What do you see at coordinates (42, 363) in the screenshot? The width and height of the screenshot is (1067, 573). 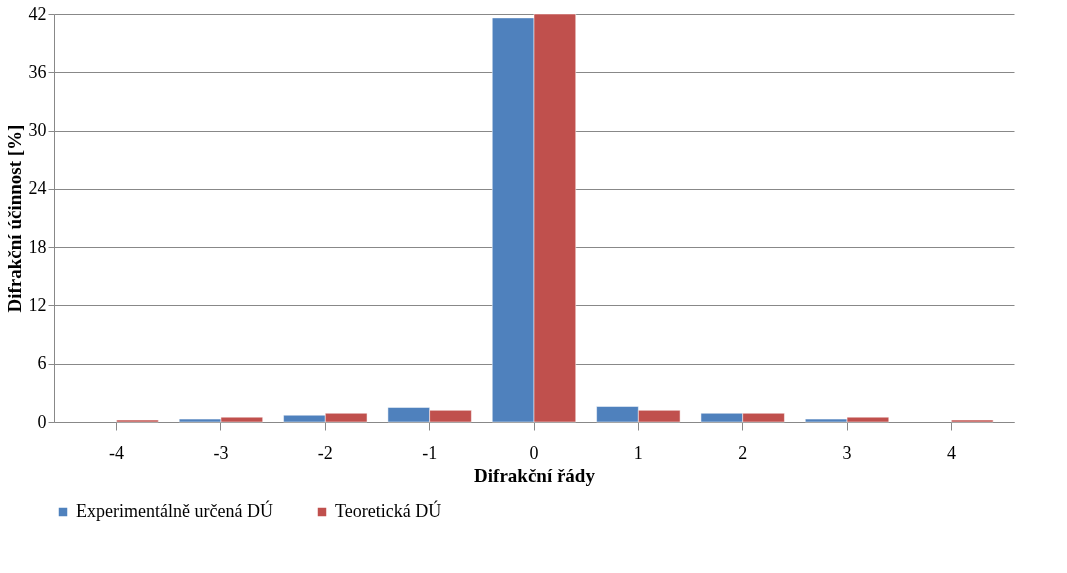 I see `y-tick-label: 6` at bounding box center [42, 363].